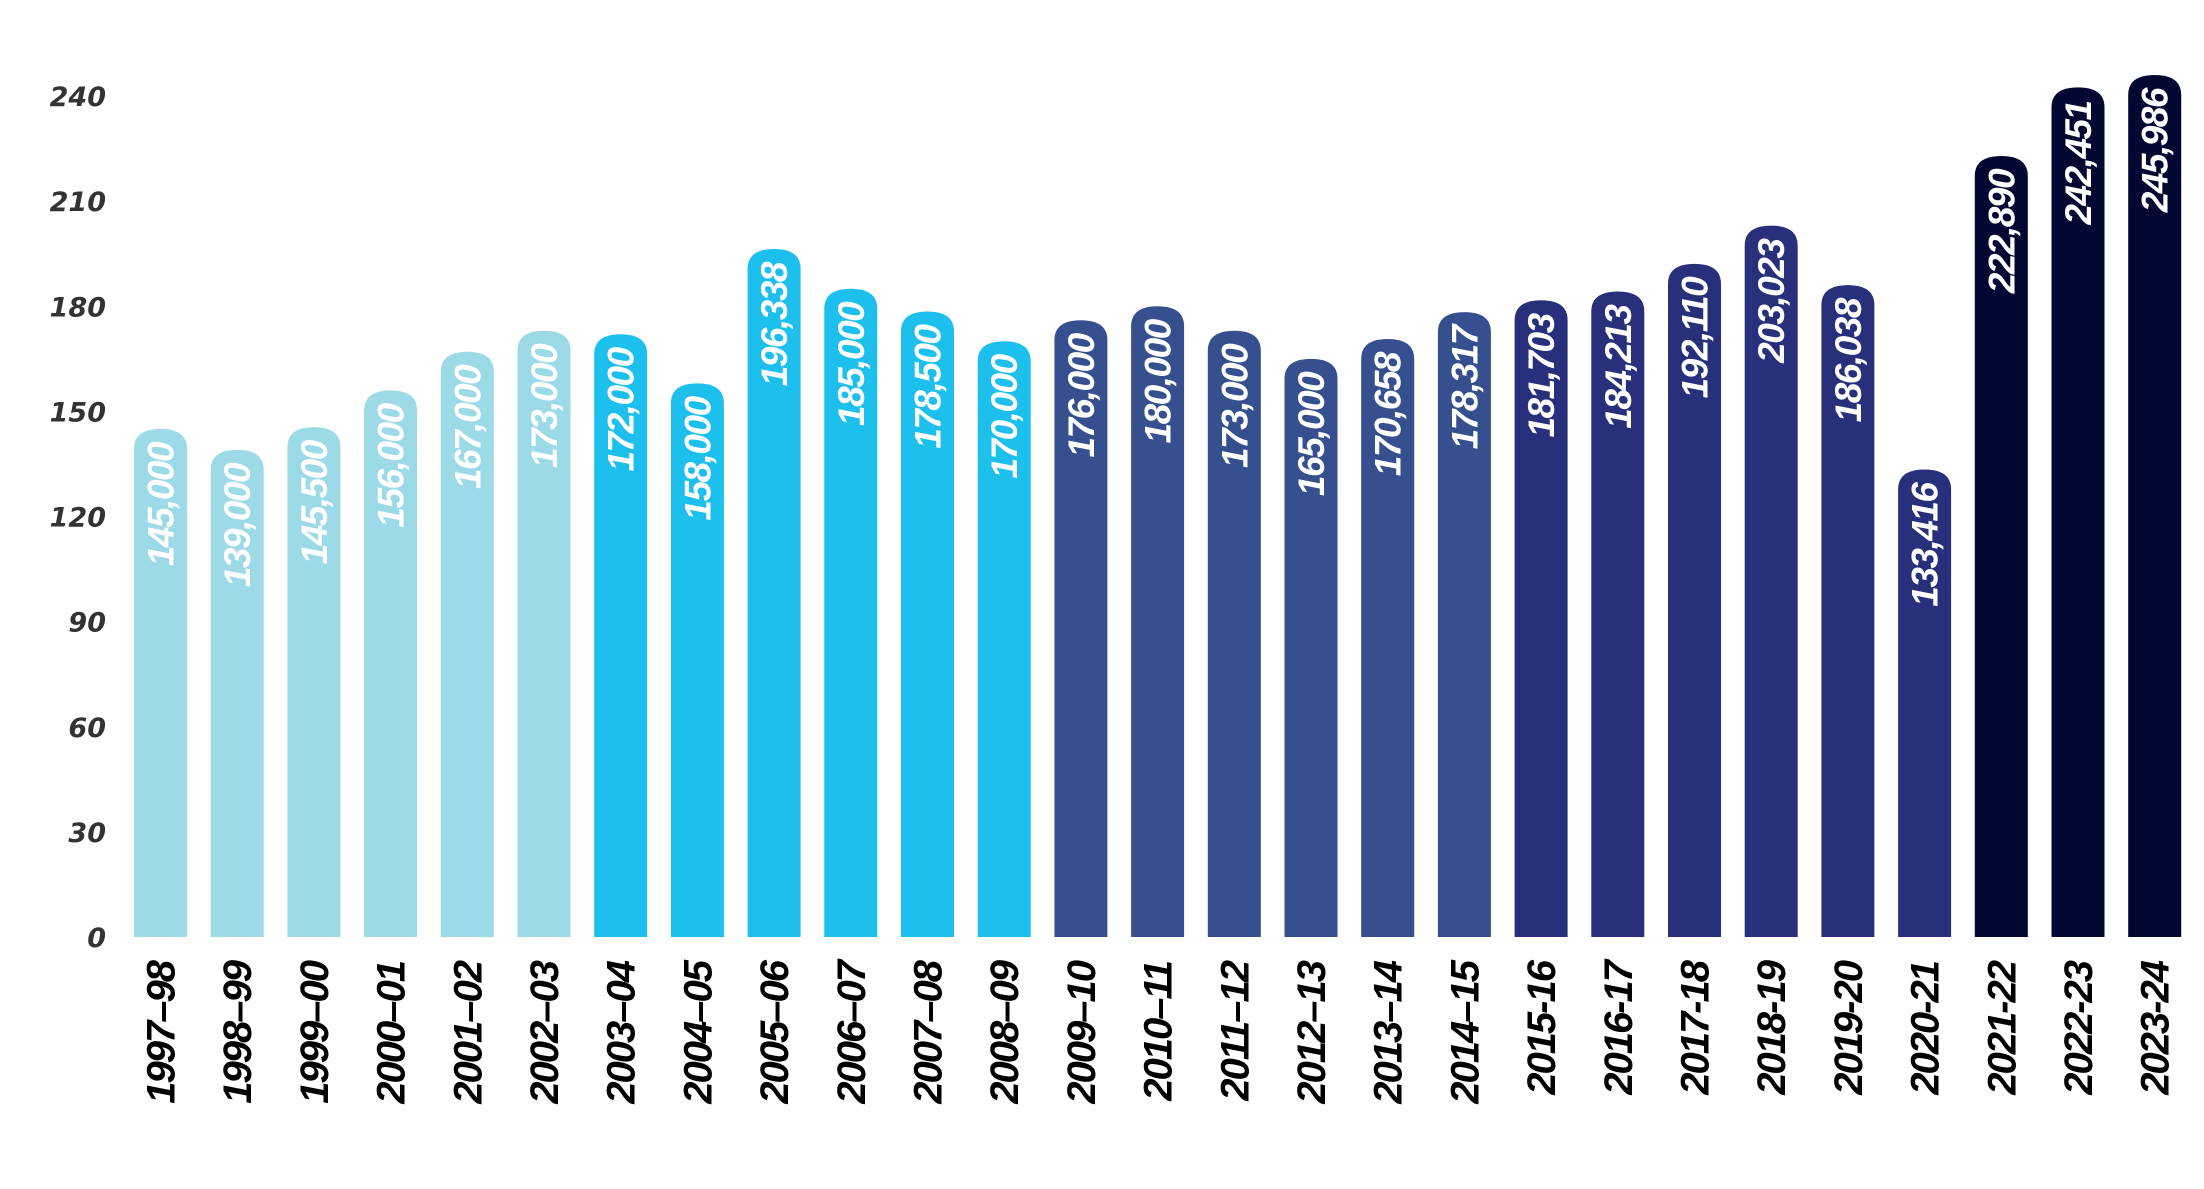 This screenshot has height=1189, width=2204. Describe the element at coordinates (1311, 433) in the screenshot. I see `bar-value-label: 165,000` at that location.